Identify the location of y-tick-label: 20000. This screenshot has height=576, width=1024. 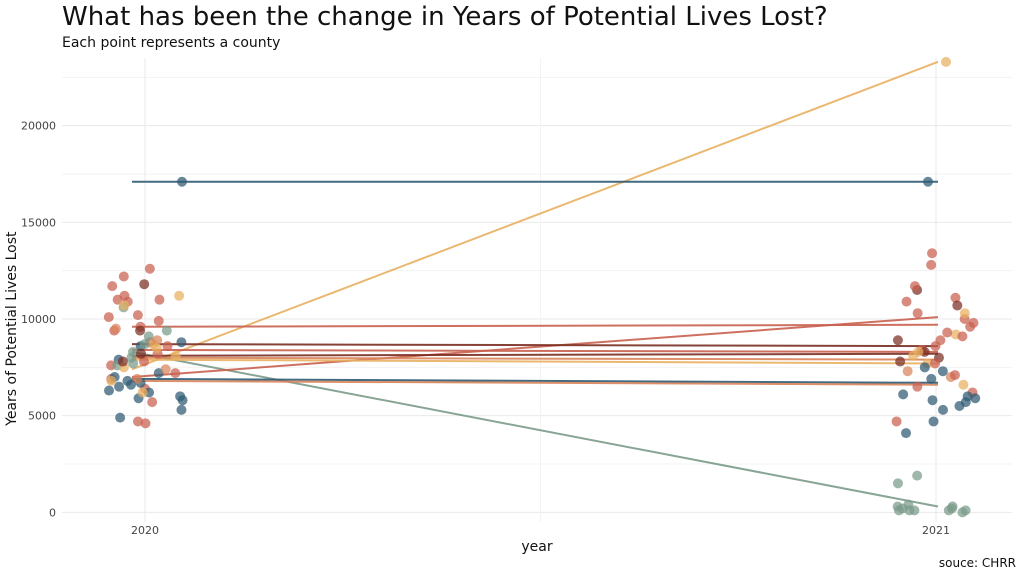
(38, 126).